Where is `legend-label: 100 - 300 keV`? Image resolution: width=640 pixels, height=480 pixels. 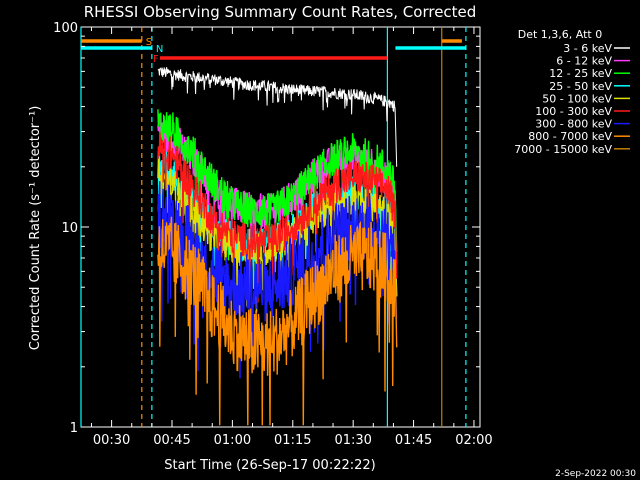
legend-label: 100 - 300 keV is located at coordinates (573, 111).